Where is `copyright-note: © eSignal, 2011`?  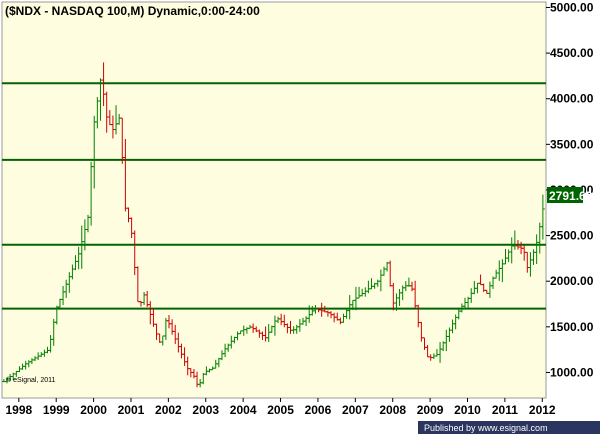
copyright-note: © eSignal, 2011 is located at coordinates (31, 380).